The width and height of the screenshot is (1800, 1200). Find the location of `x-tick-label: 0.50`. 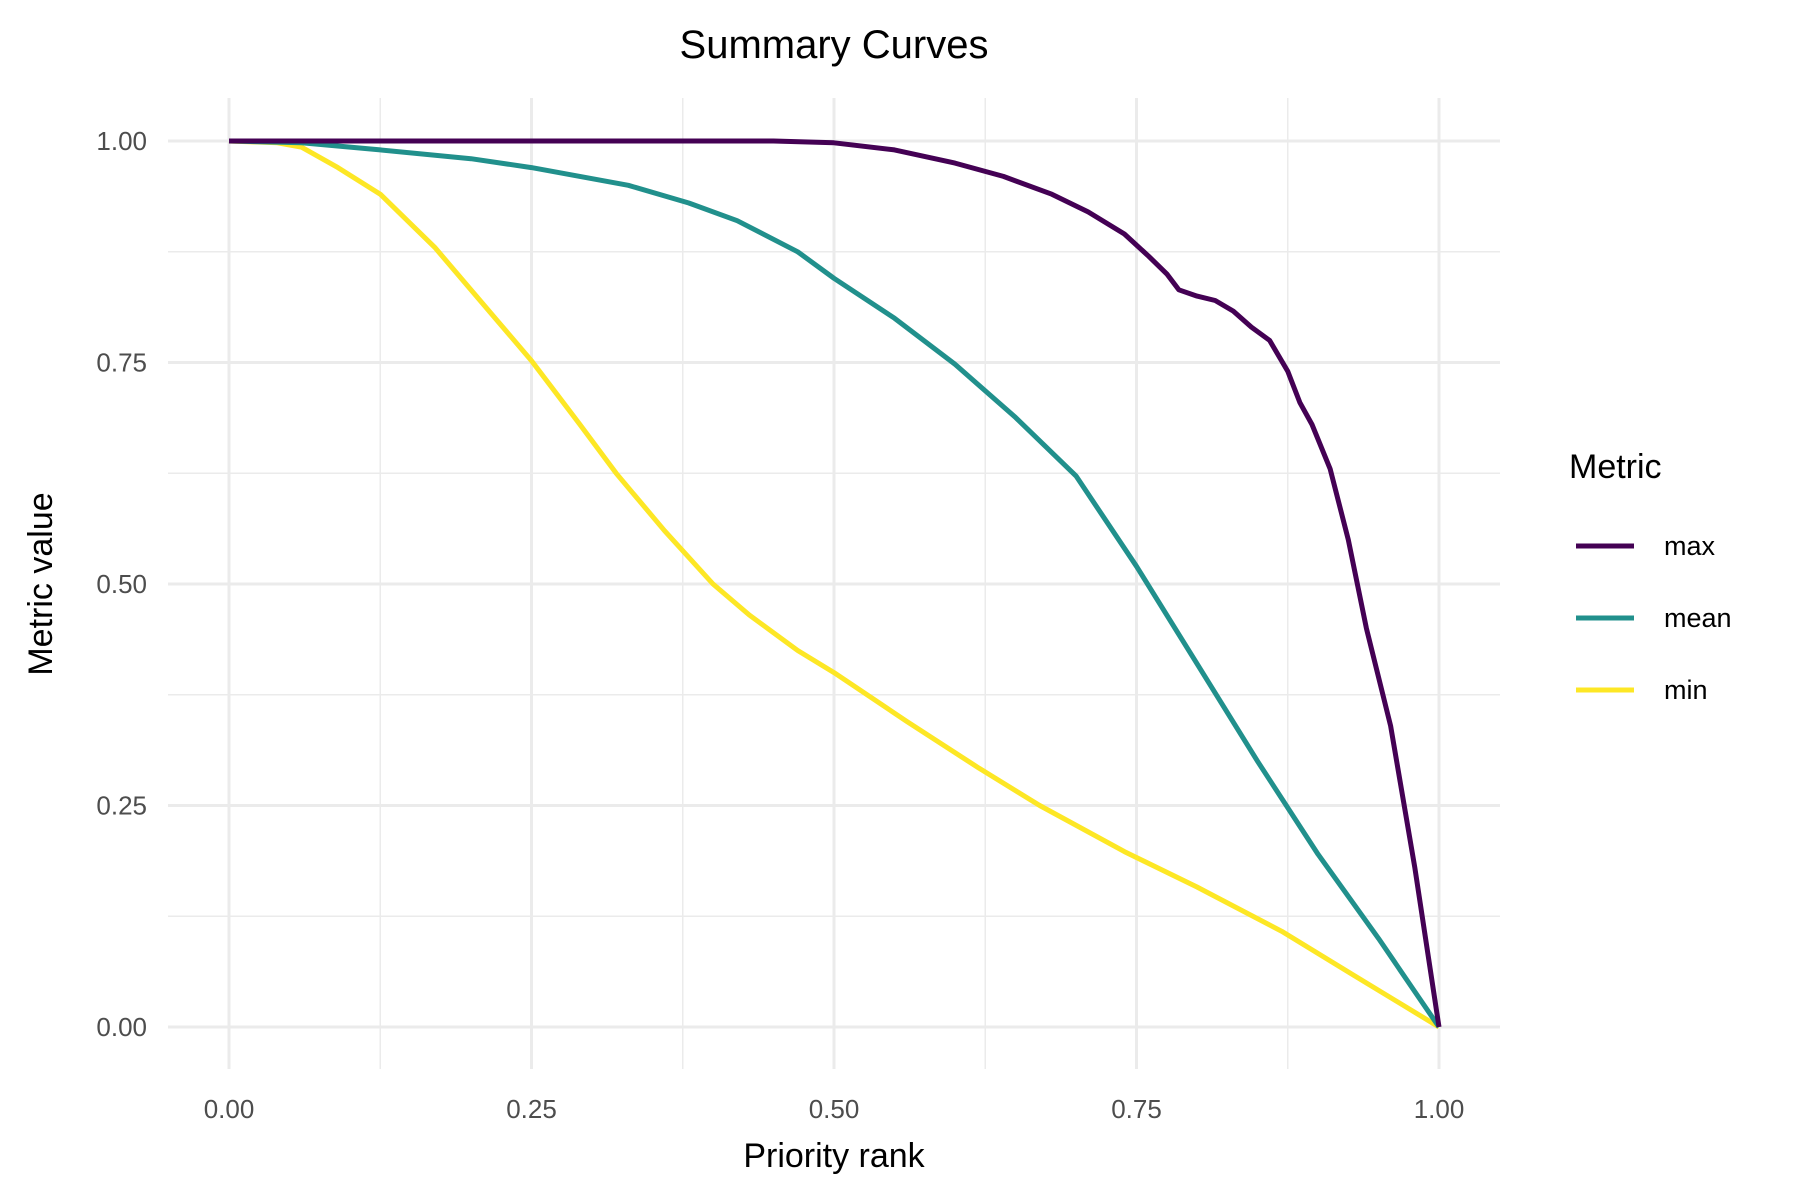

x-tick-label: 0.50 is located at coordinates (834, 1109).